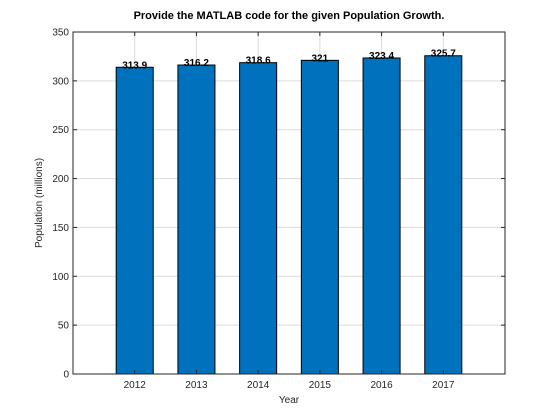 The image size is (560, 420). What do you see at coordinates (258, 61) in the screenshot?
I see `data-label: 318.6` at bounding box center [258, 61].